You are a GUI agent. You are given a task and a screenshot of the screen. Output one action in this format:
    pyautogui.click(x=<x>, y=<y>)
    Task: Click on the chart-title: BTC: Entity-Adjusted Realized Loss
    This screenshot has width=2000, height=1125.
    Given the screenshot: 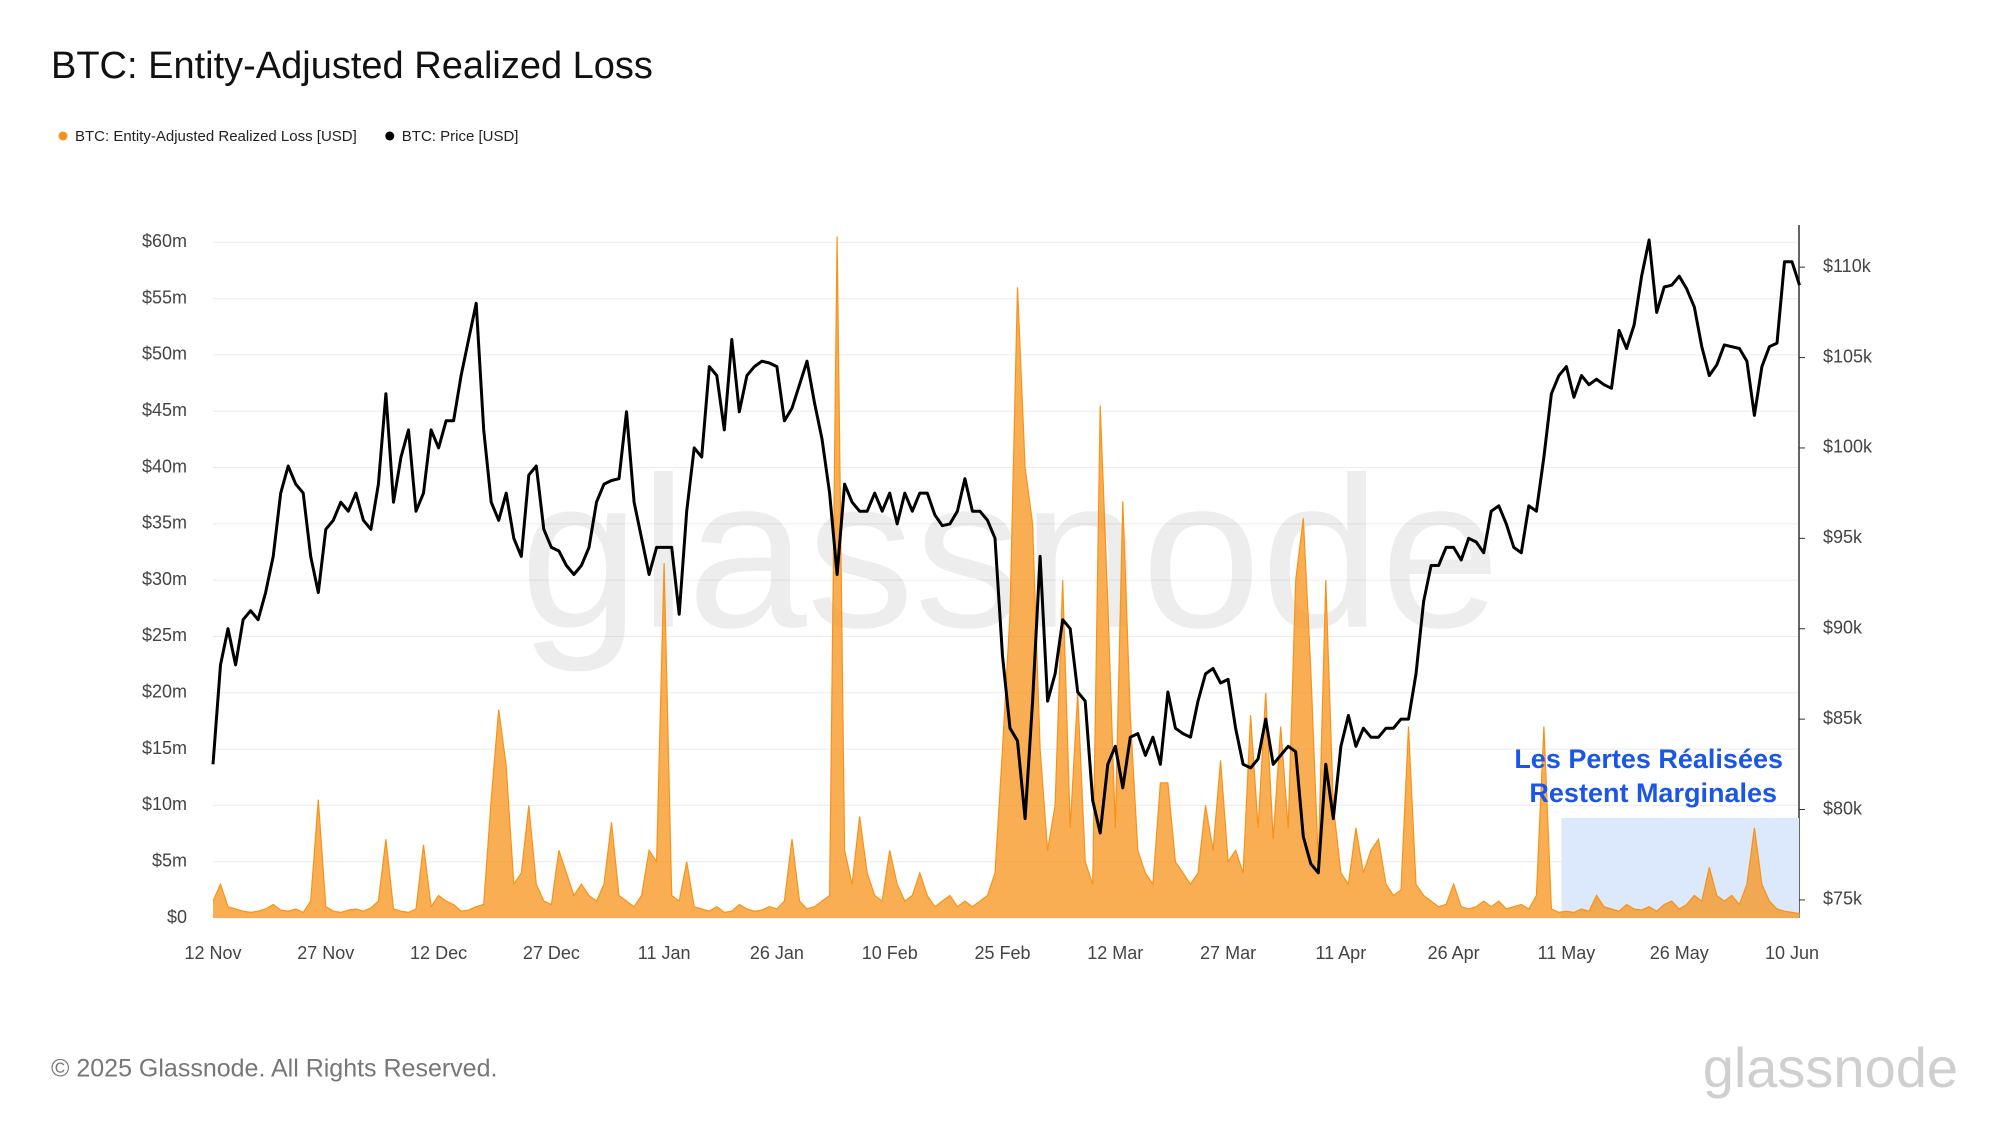 What is the action you would take?
    pyautogui.click(x=352, y=66)
    